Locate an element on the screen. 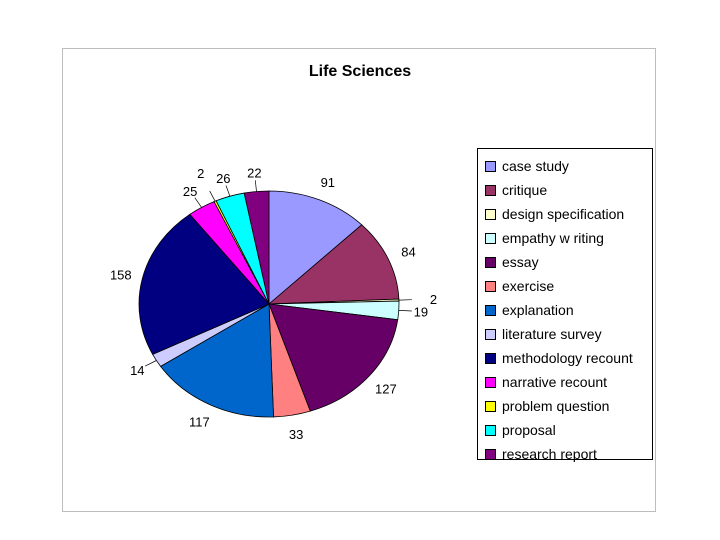 The height and width of the screenshot is (540, 720). legend-item: design specification is located at coordinates (565, 214).